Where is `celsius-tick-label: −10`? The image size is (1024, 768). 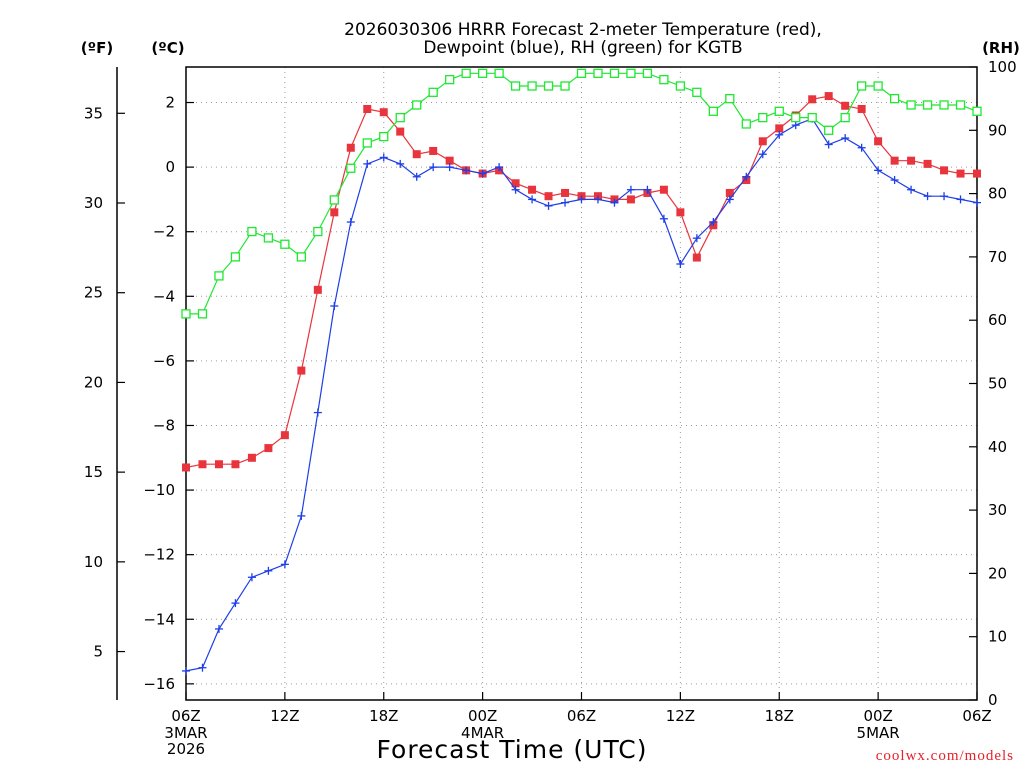 celsius-tick-label: −10 is located at coordinates (159, 490).